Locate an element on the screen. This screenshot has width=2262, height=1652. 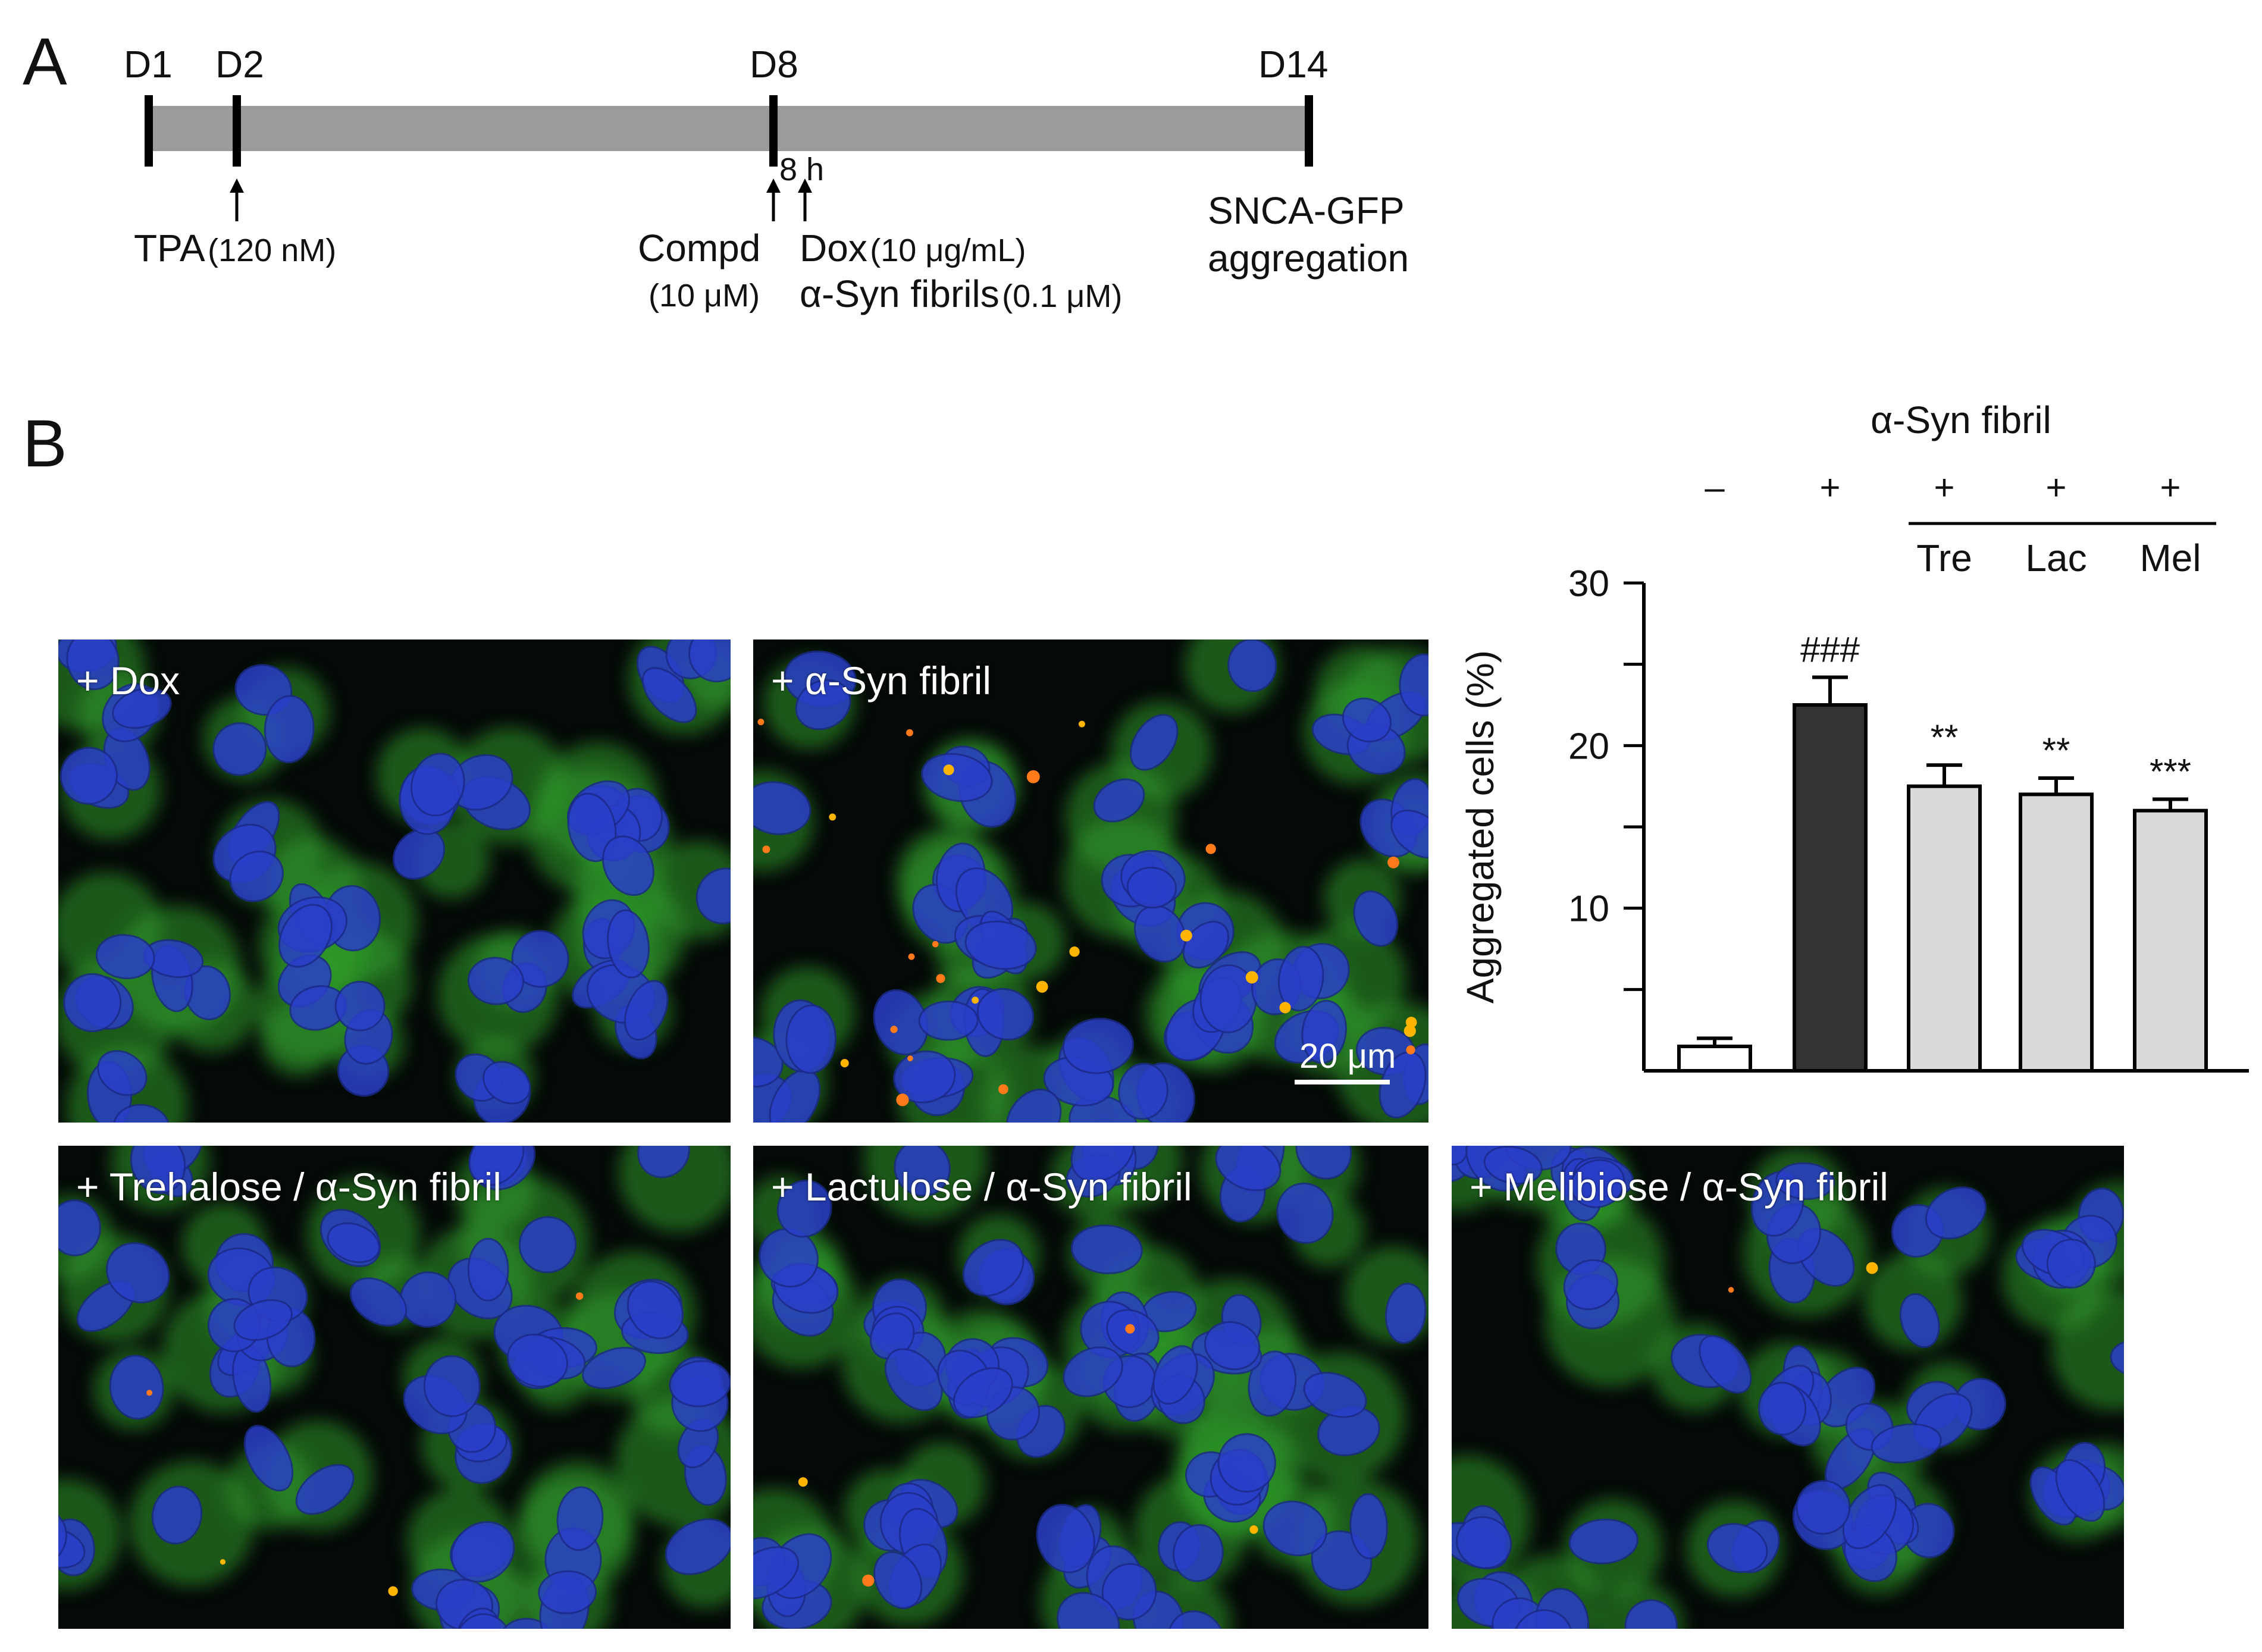
gap-label: 8 h is located at coordinates (802, 169).